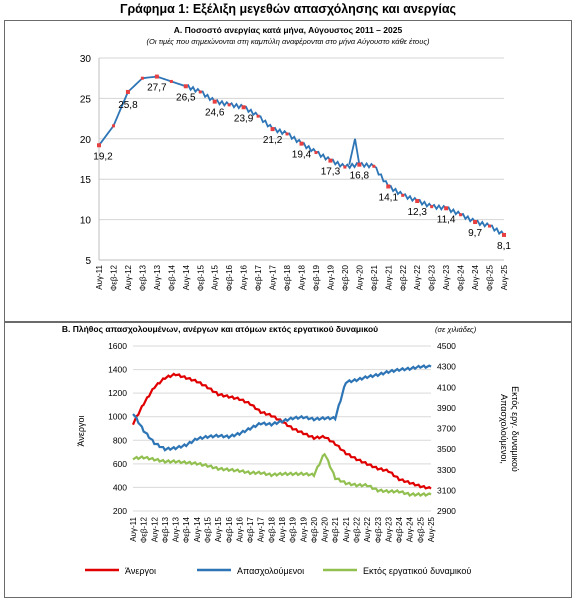 The image size is (576, 600). What do you see at coordinates (120, 464) in the screenshot?
I see `y-tick-label: 600` at bounding box center [120, 464].